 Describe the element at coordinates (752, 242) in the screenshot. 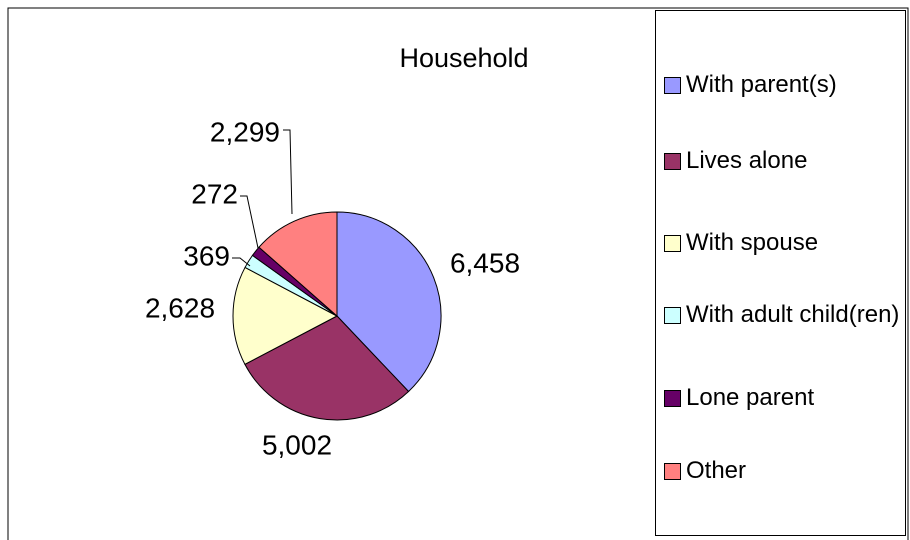

I see `legend-label: With spouse` at that location.